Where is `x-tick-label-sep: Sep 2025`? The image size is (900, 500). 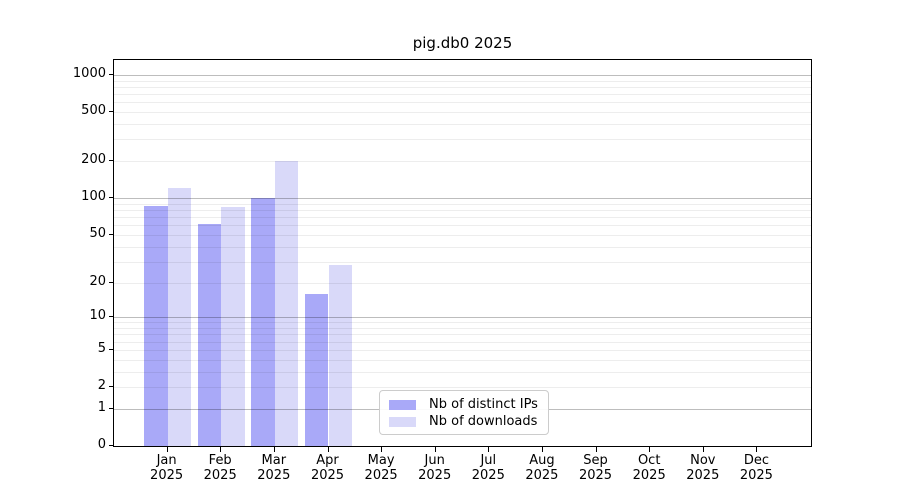 x-tick-label-sep: Sep 2025 is located at coordinates (595, 468).